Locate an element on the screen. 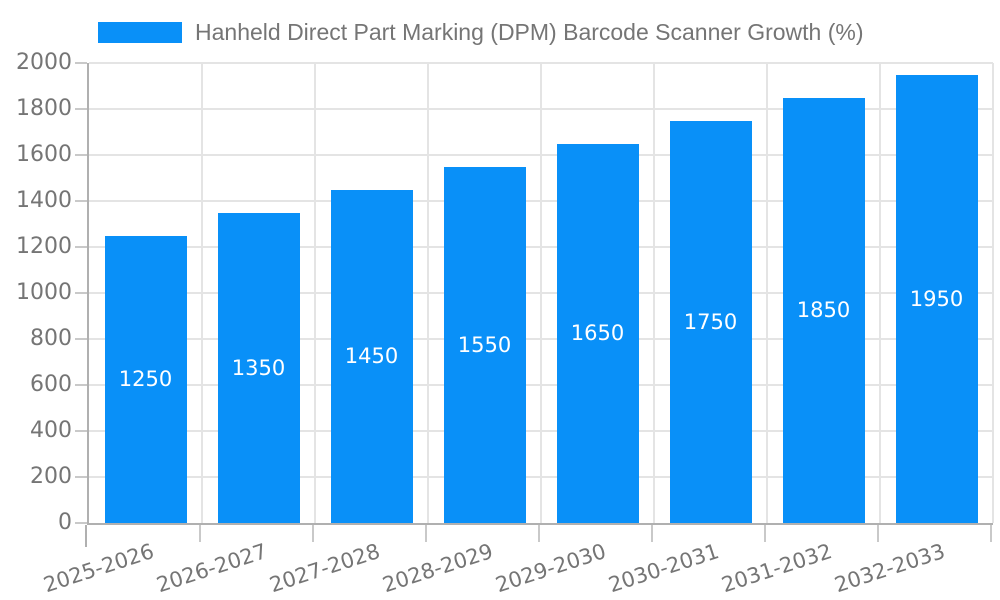  y-axis-tick-label: 1800 is located at coordinates (44, 108).